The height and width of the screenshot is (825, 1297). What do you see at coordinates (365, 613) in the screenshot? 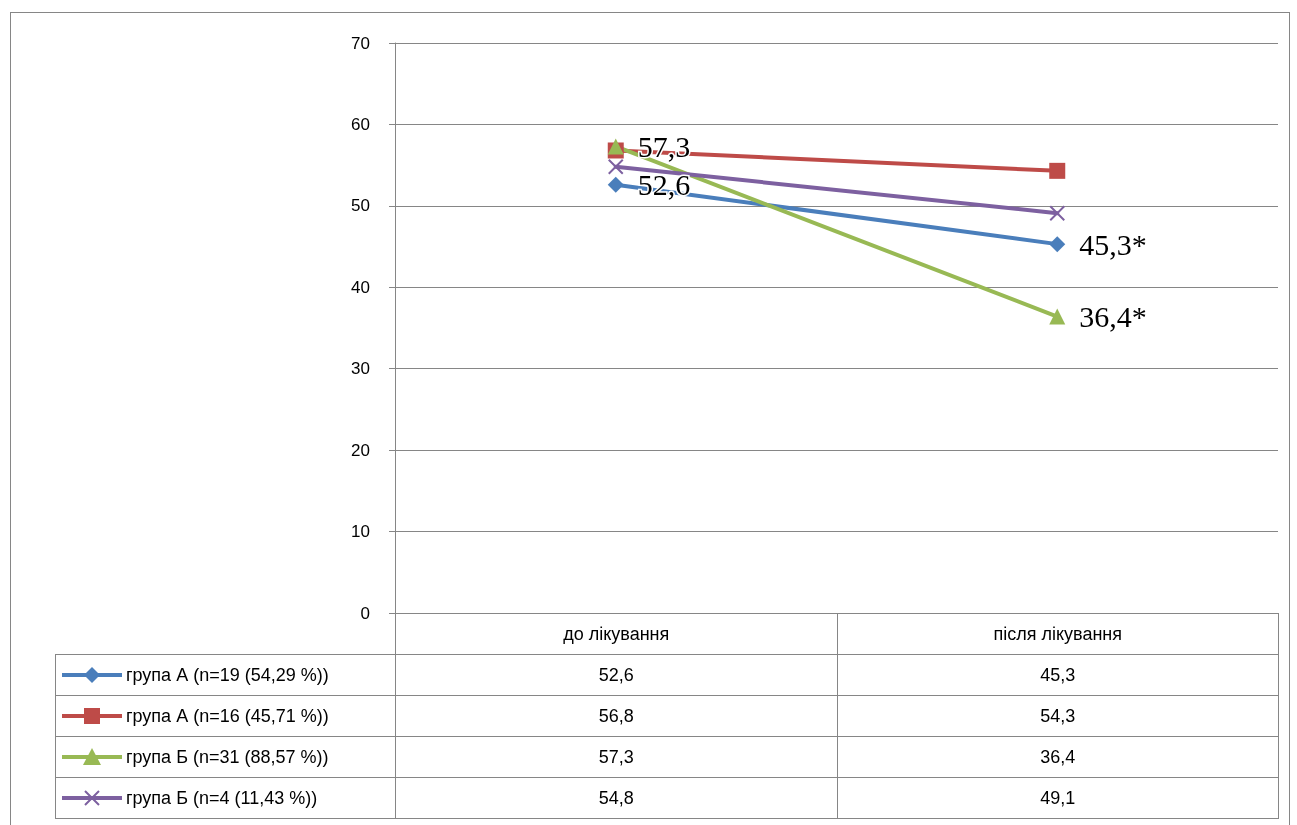
I see `y-tick-label: 0` at bounding box center [365, 613].